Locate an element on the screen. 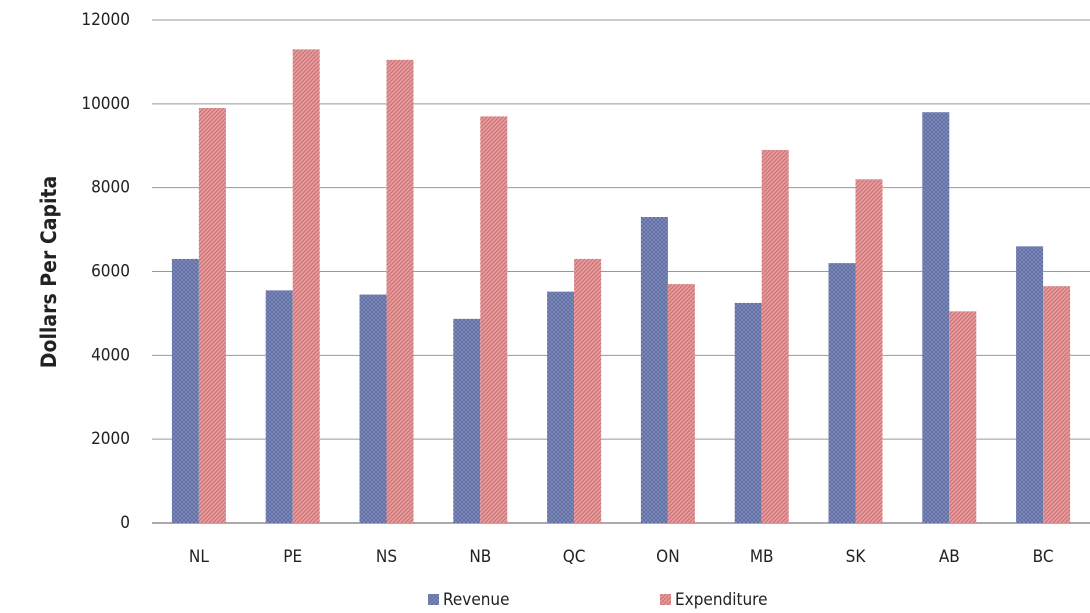 The image size is (1090, 613). y-tick-label: 10000 is located at coordinates (105, 104).